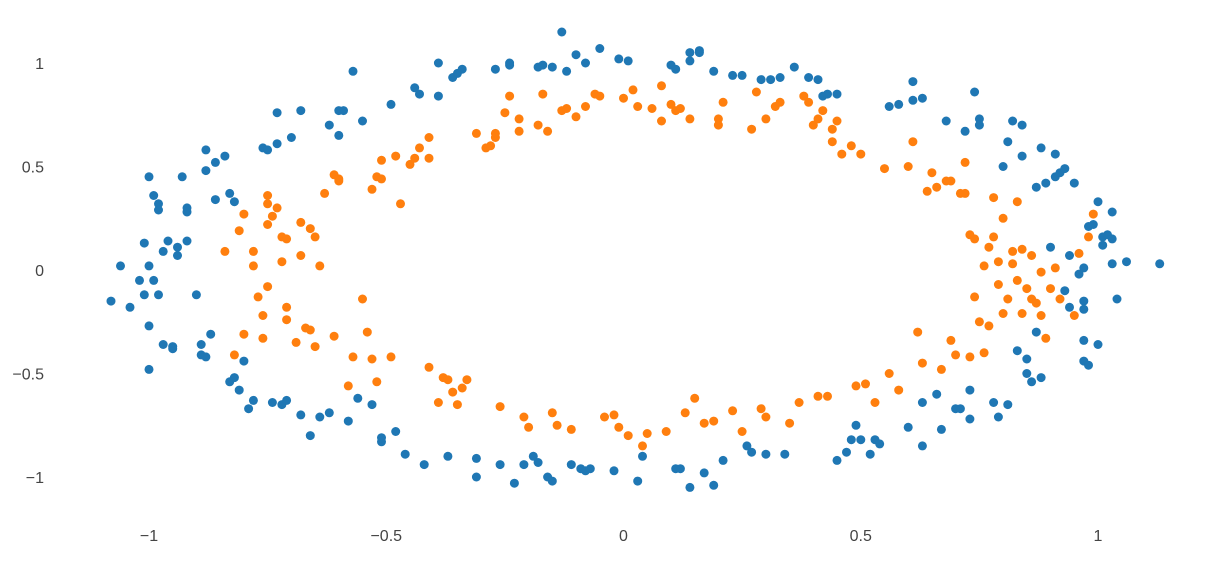  I want to click on y-tick-label: −0.5, so click(28, 375).